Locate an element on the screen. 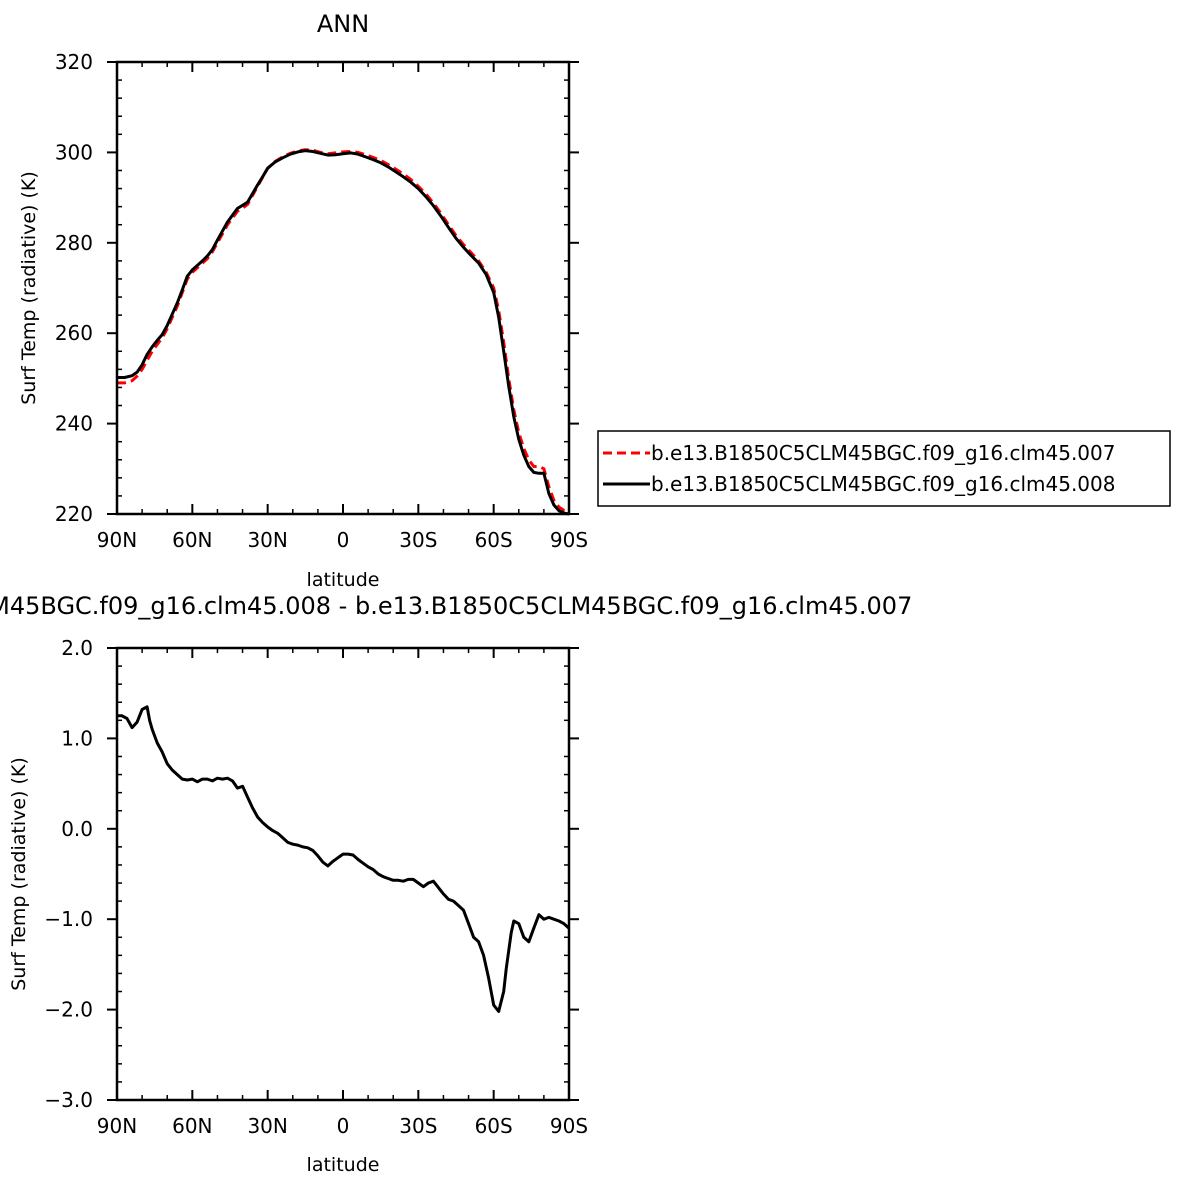 The image size is (1188, 1185). top-series-group is located at coordinates (343, 332).